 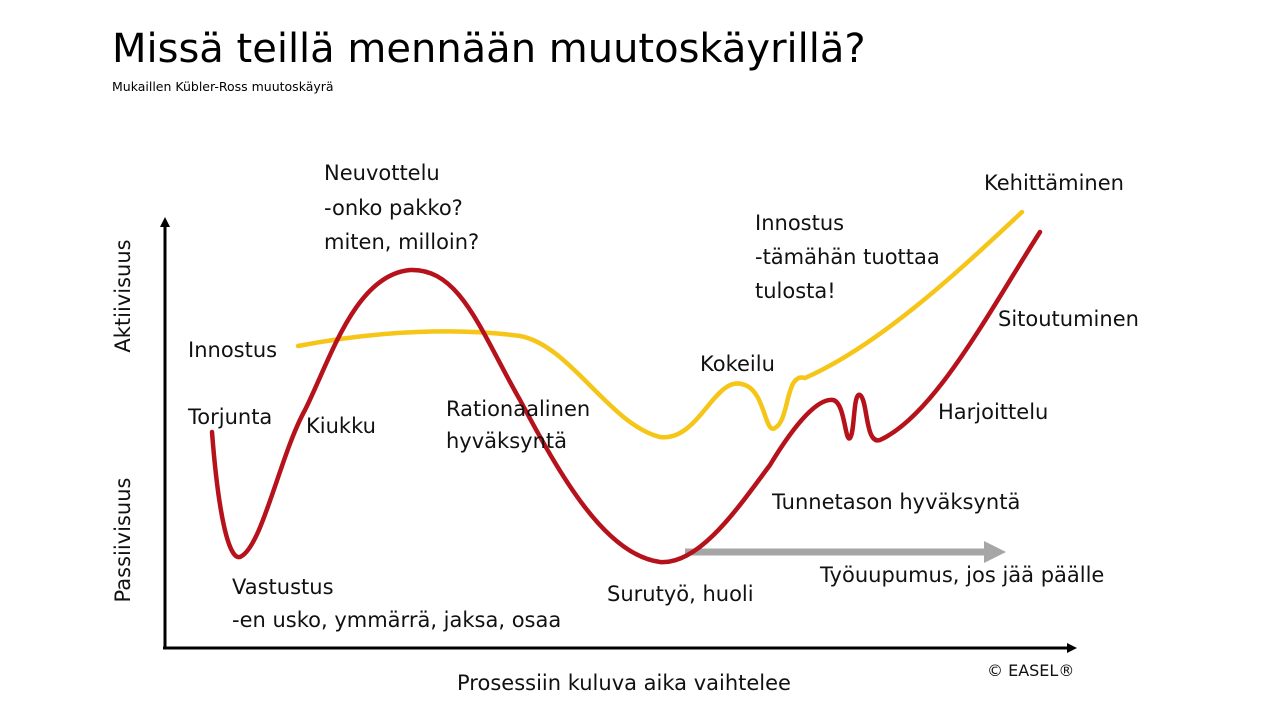 What do you see at coordinates (223, 86) in the screenshot?
I see `page-subtitle: Mukaillen Kübler-Ross muutoskäyrä` at bounding box center [223, 86].